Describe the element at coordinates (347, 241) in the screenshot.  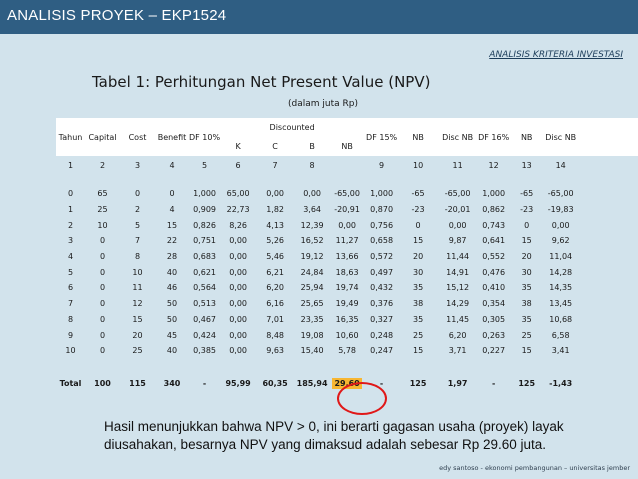
I see `table-cell: 11,27` at that location.